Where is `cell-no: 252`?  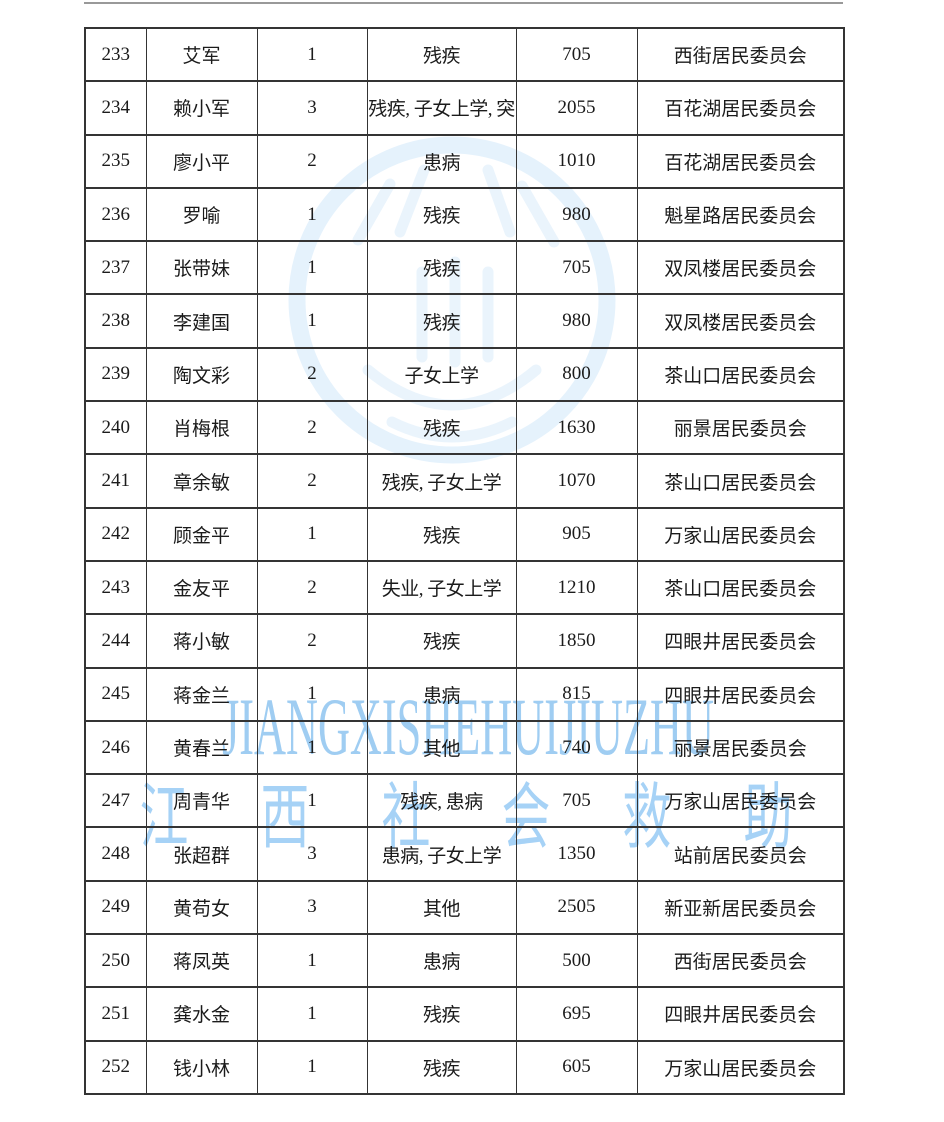
cell-no: 252 is located at coordinates (115, 1066).